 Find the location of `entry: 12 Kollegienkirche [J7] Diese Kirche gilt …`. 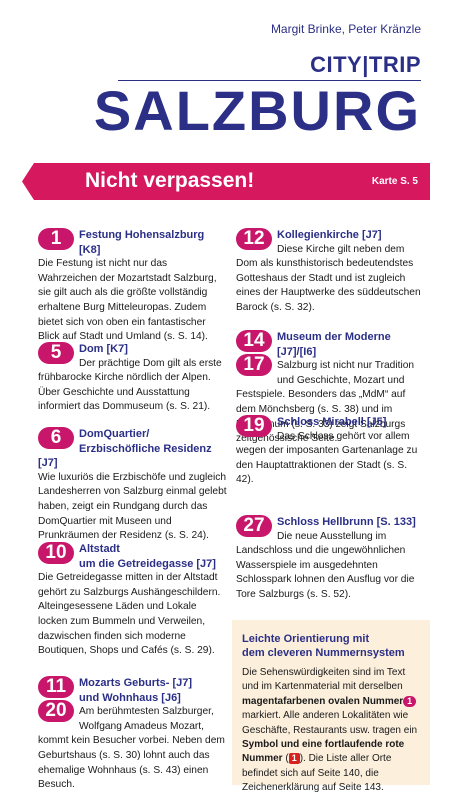

entry: 12 Kollegienkirche [J7] Diese Kirche gilt … is located at coordinates (331, 272).